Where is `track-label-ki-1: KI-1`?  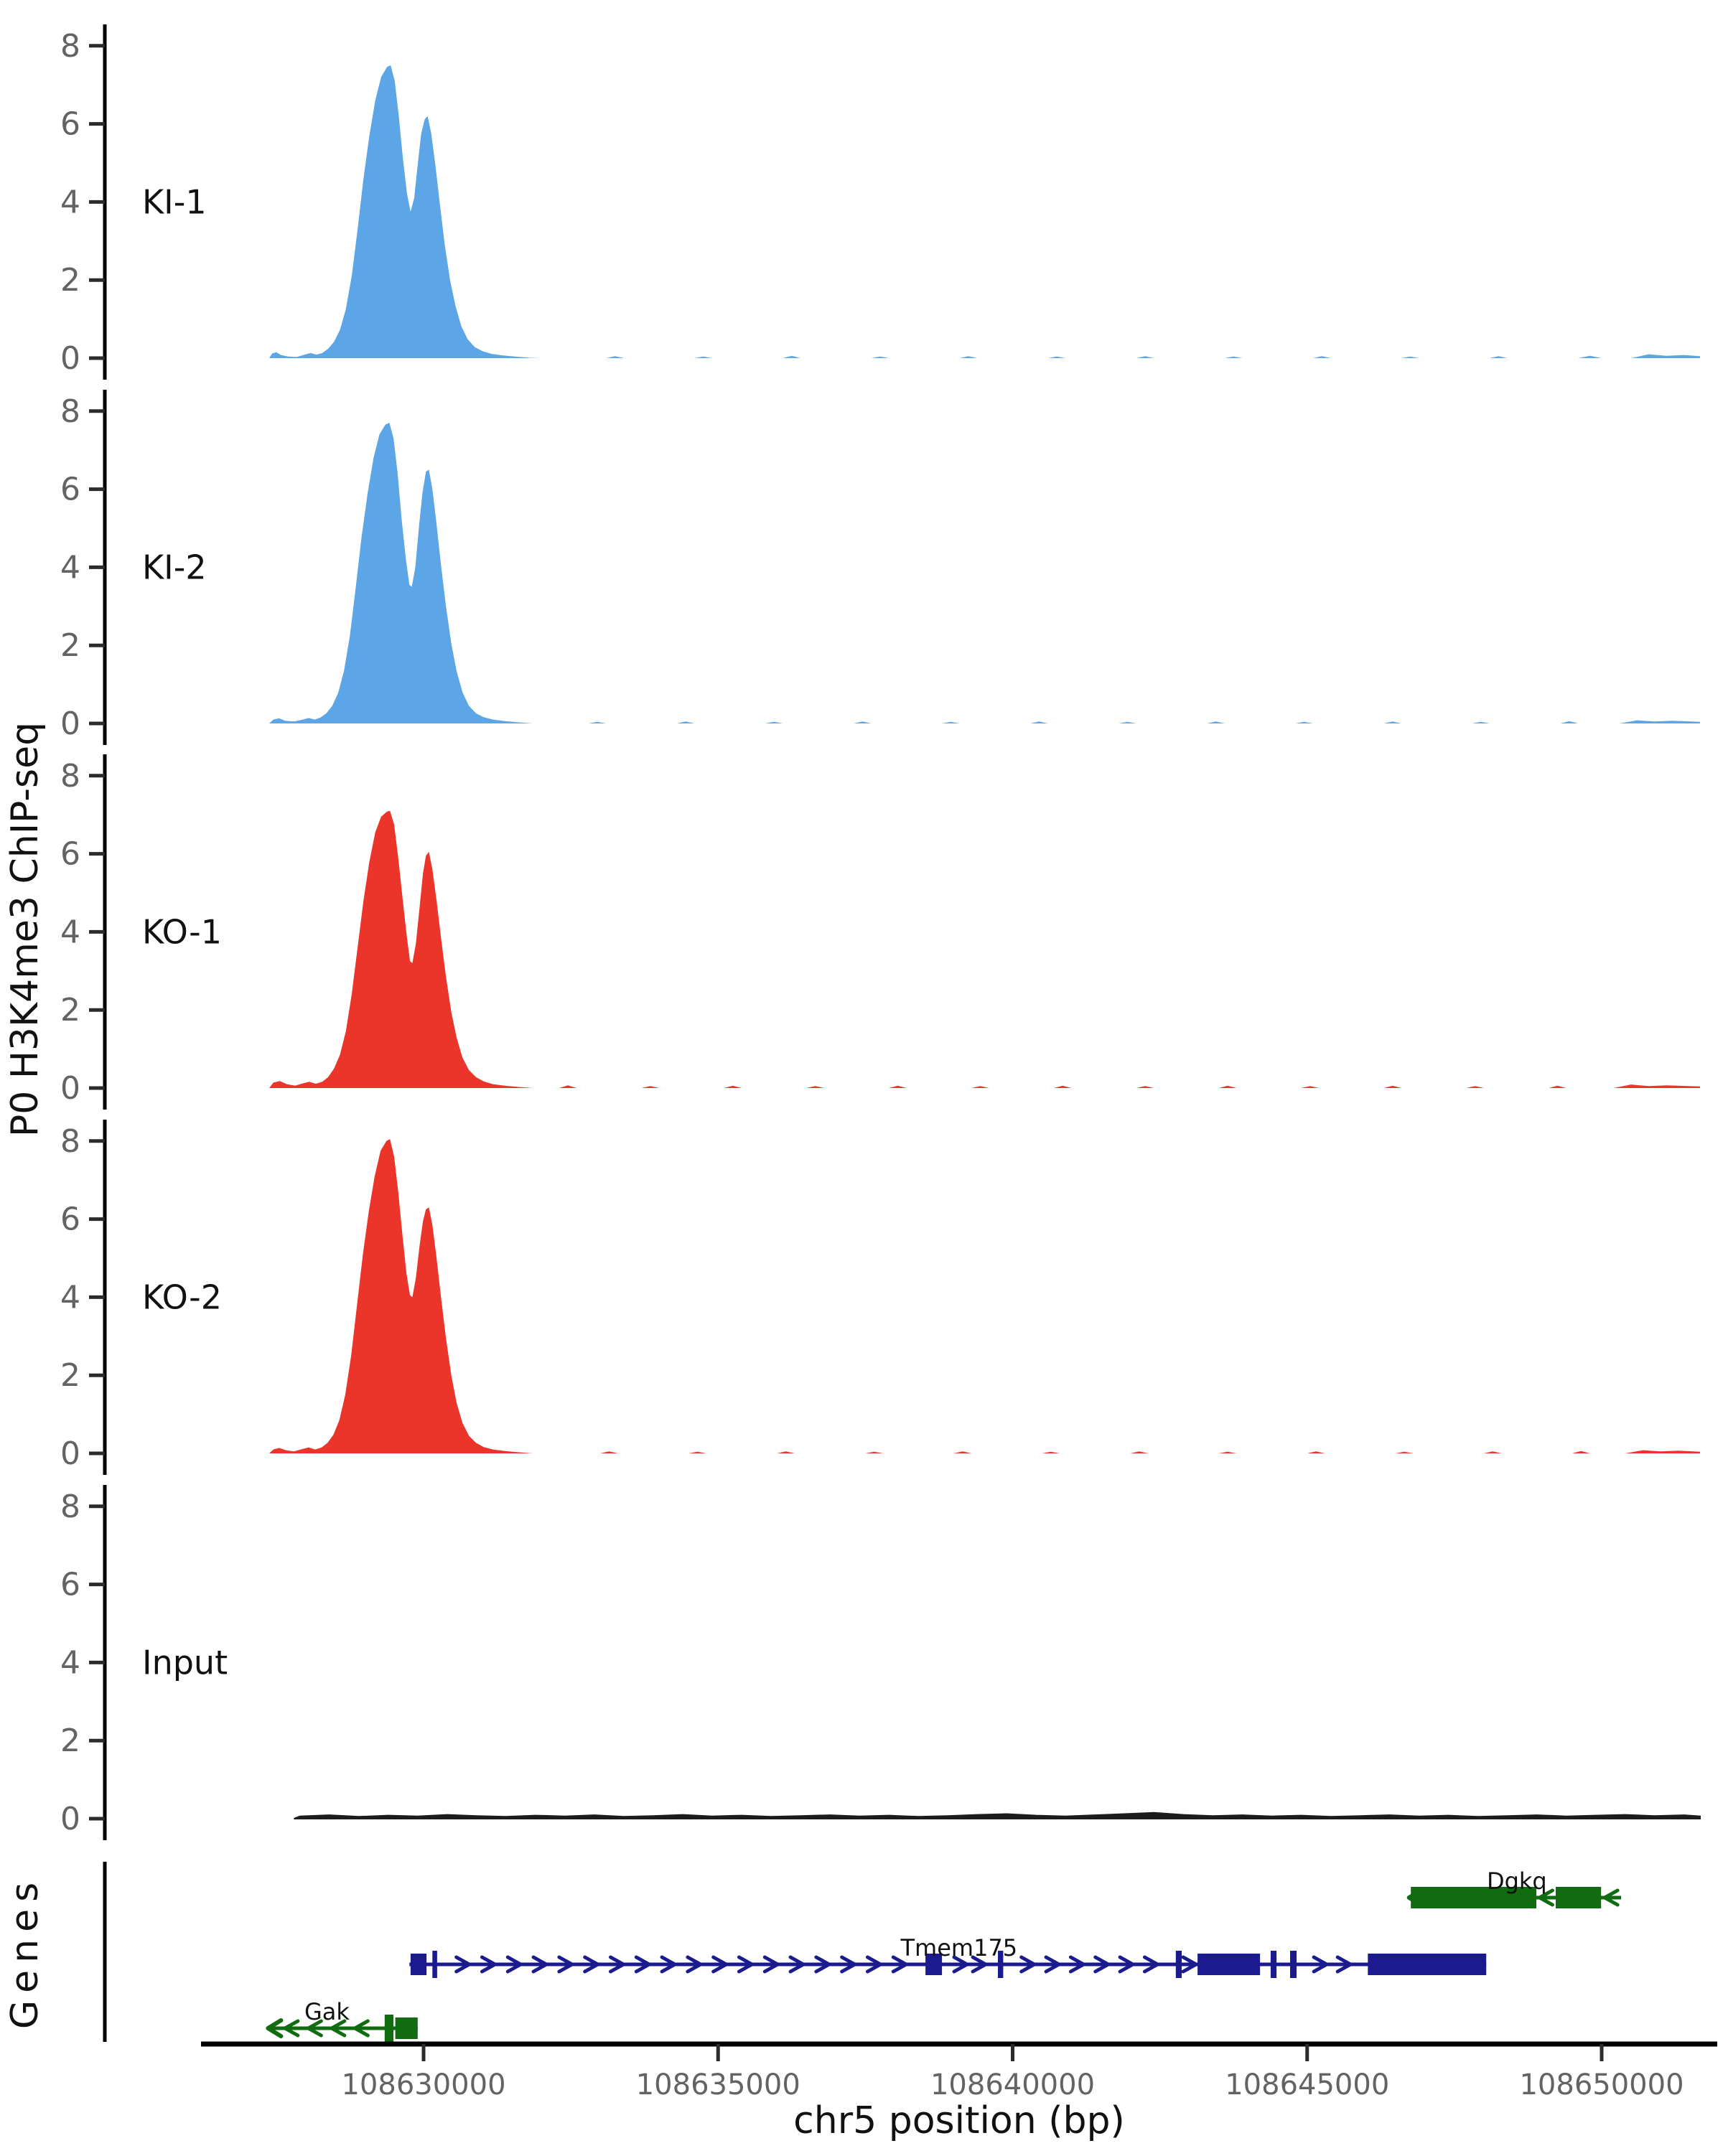
track-label-ki-1: KI-1 is located at coordinates (174, 201).